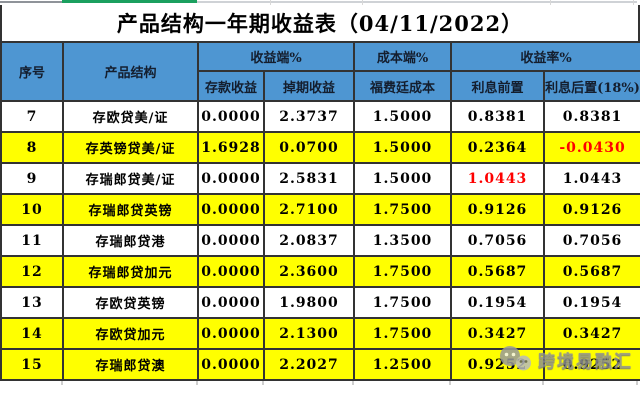 This screenshot has height=405, width=640. What do you see at coordinates (130, 147) in the screenshot?
I see `cell-product: 存英镑贷美/证` at bounding box center [130, 147].